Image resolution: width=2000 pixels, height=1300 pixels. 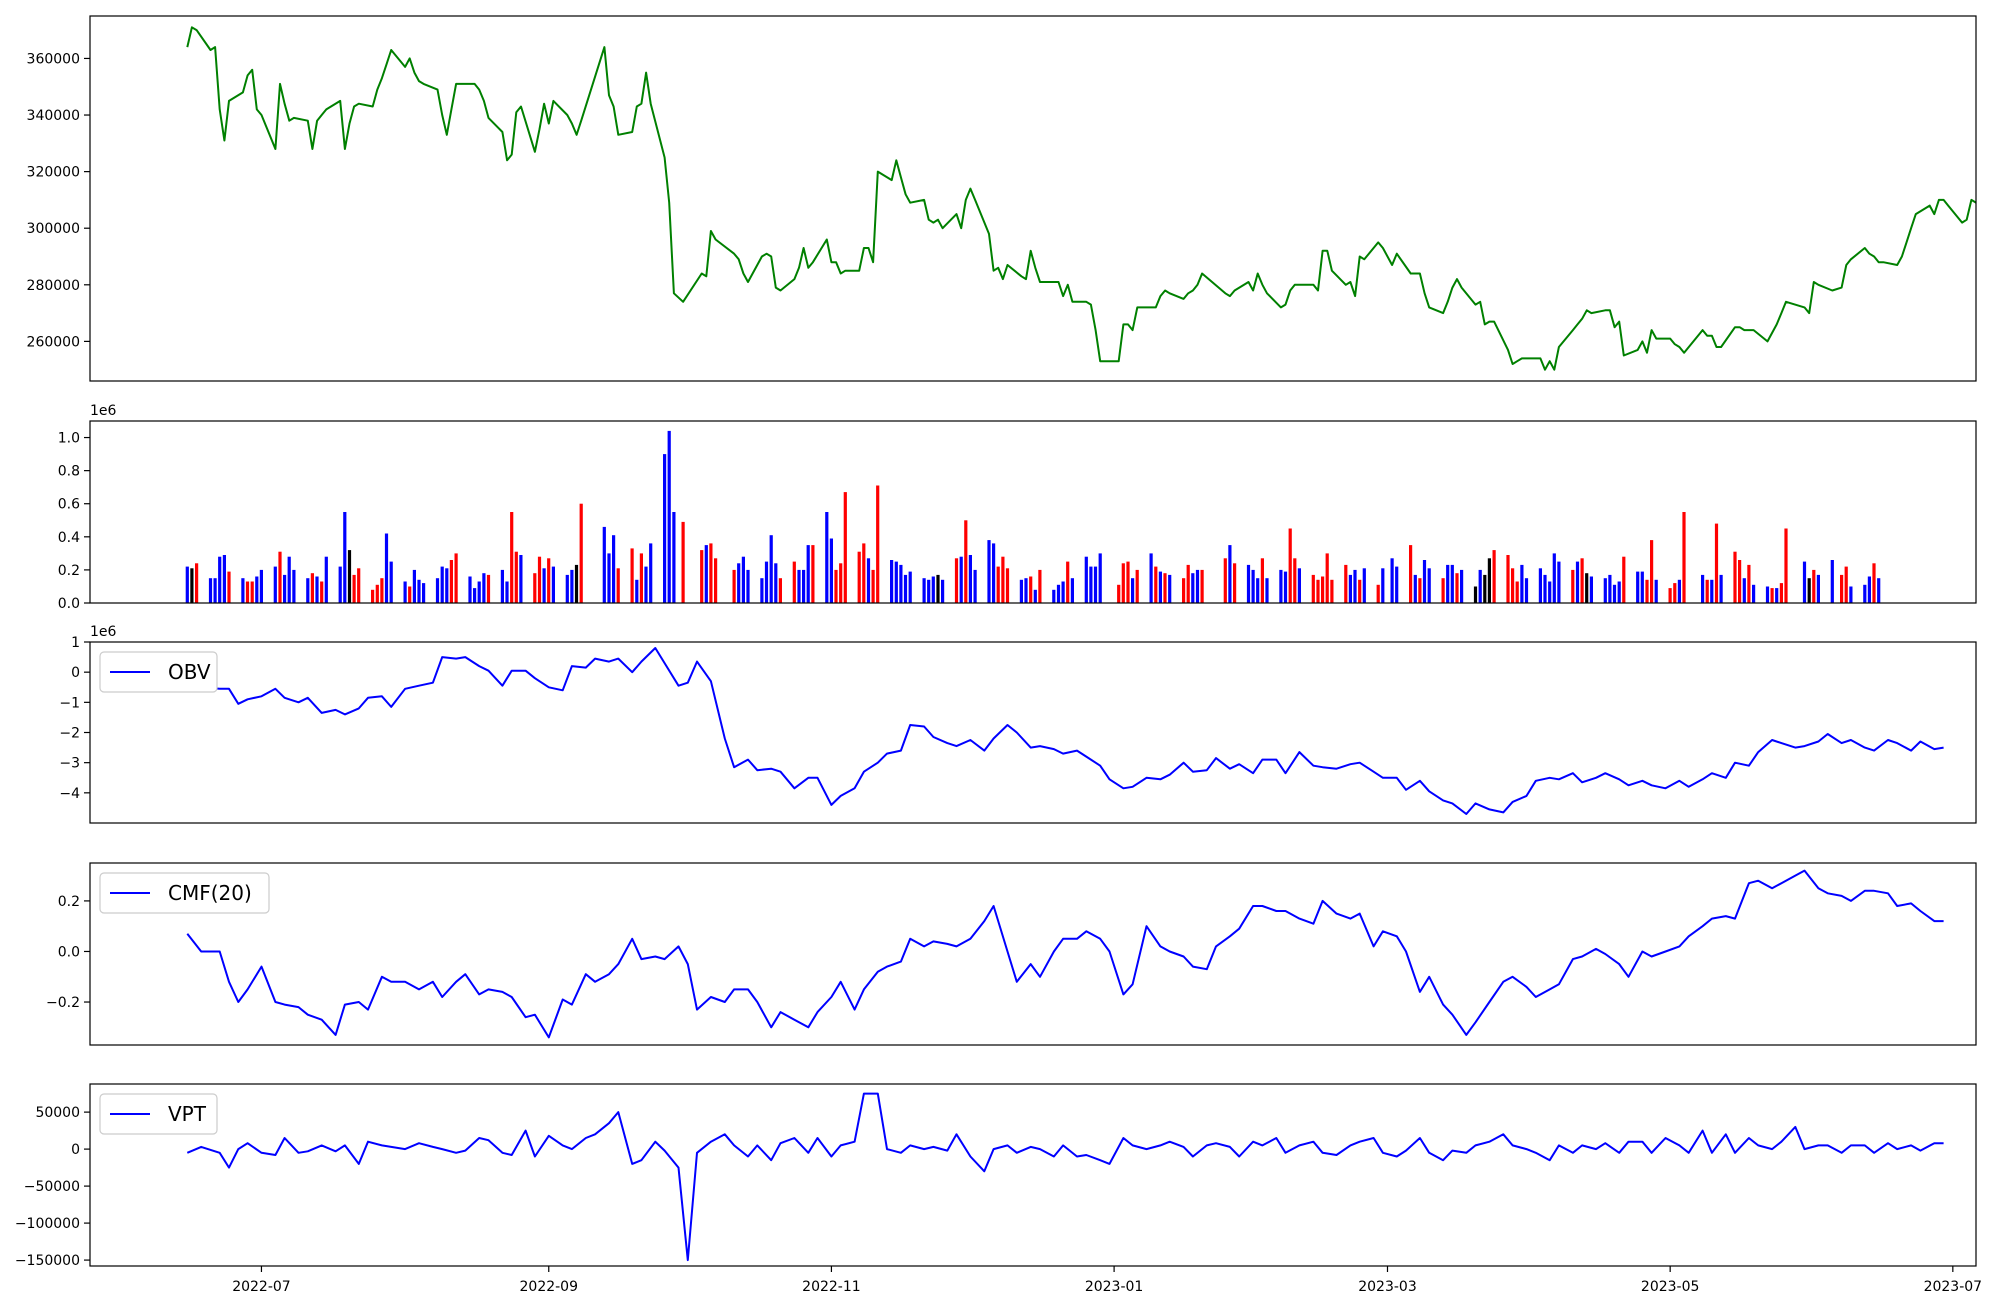 What do you see at coordinates (158, 672) in the screenshot?
I see `obv-legend-box` at bounding box center [158, 672].